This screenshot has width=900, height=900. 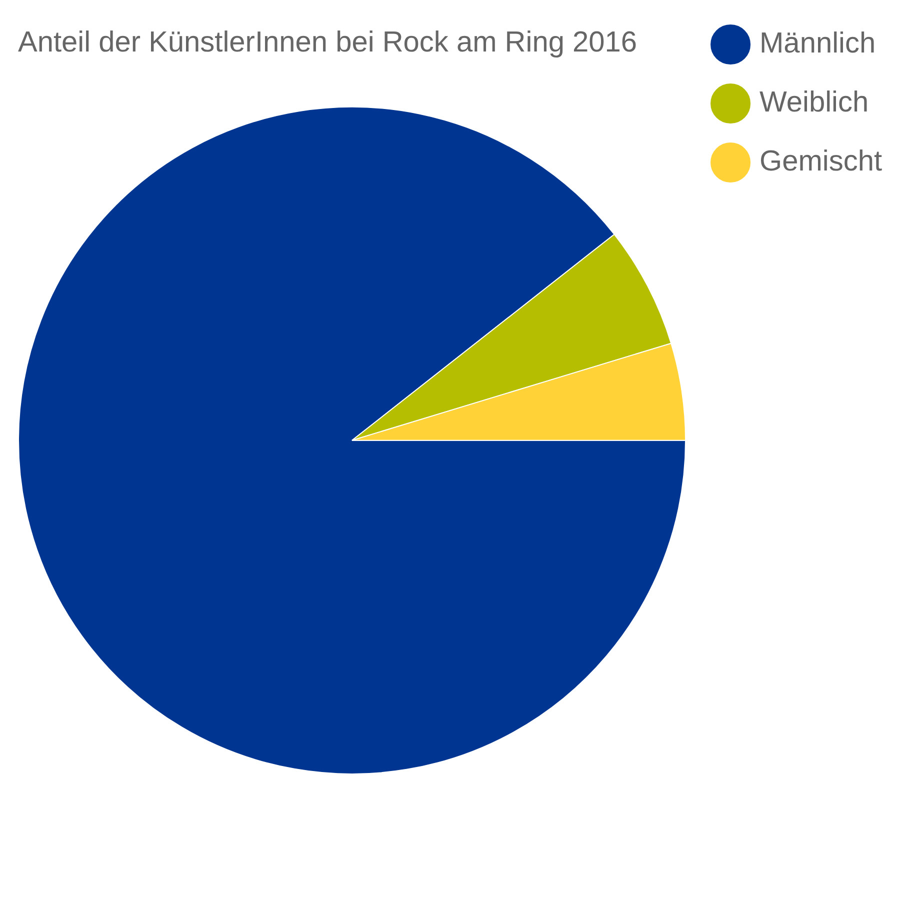 What do you see at coordinates (821, 162) in the screenshot?
I see `legend-label: Gemischt` at bounding box center [821, 162].